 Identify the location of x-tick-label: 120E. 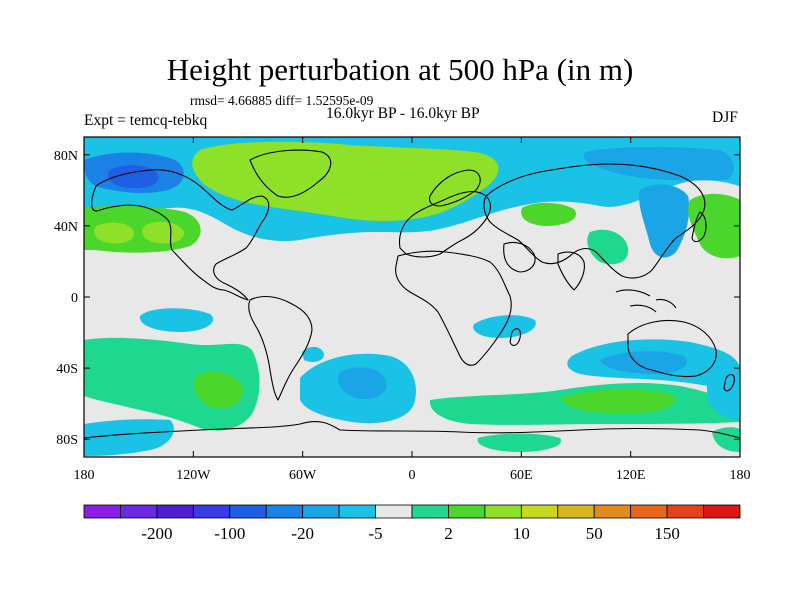
(631, 475).